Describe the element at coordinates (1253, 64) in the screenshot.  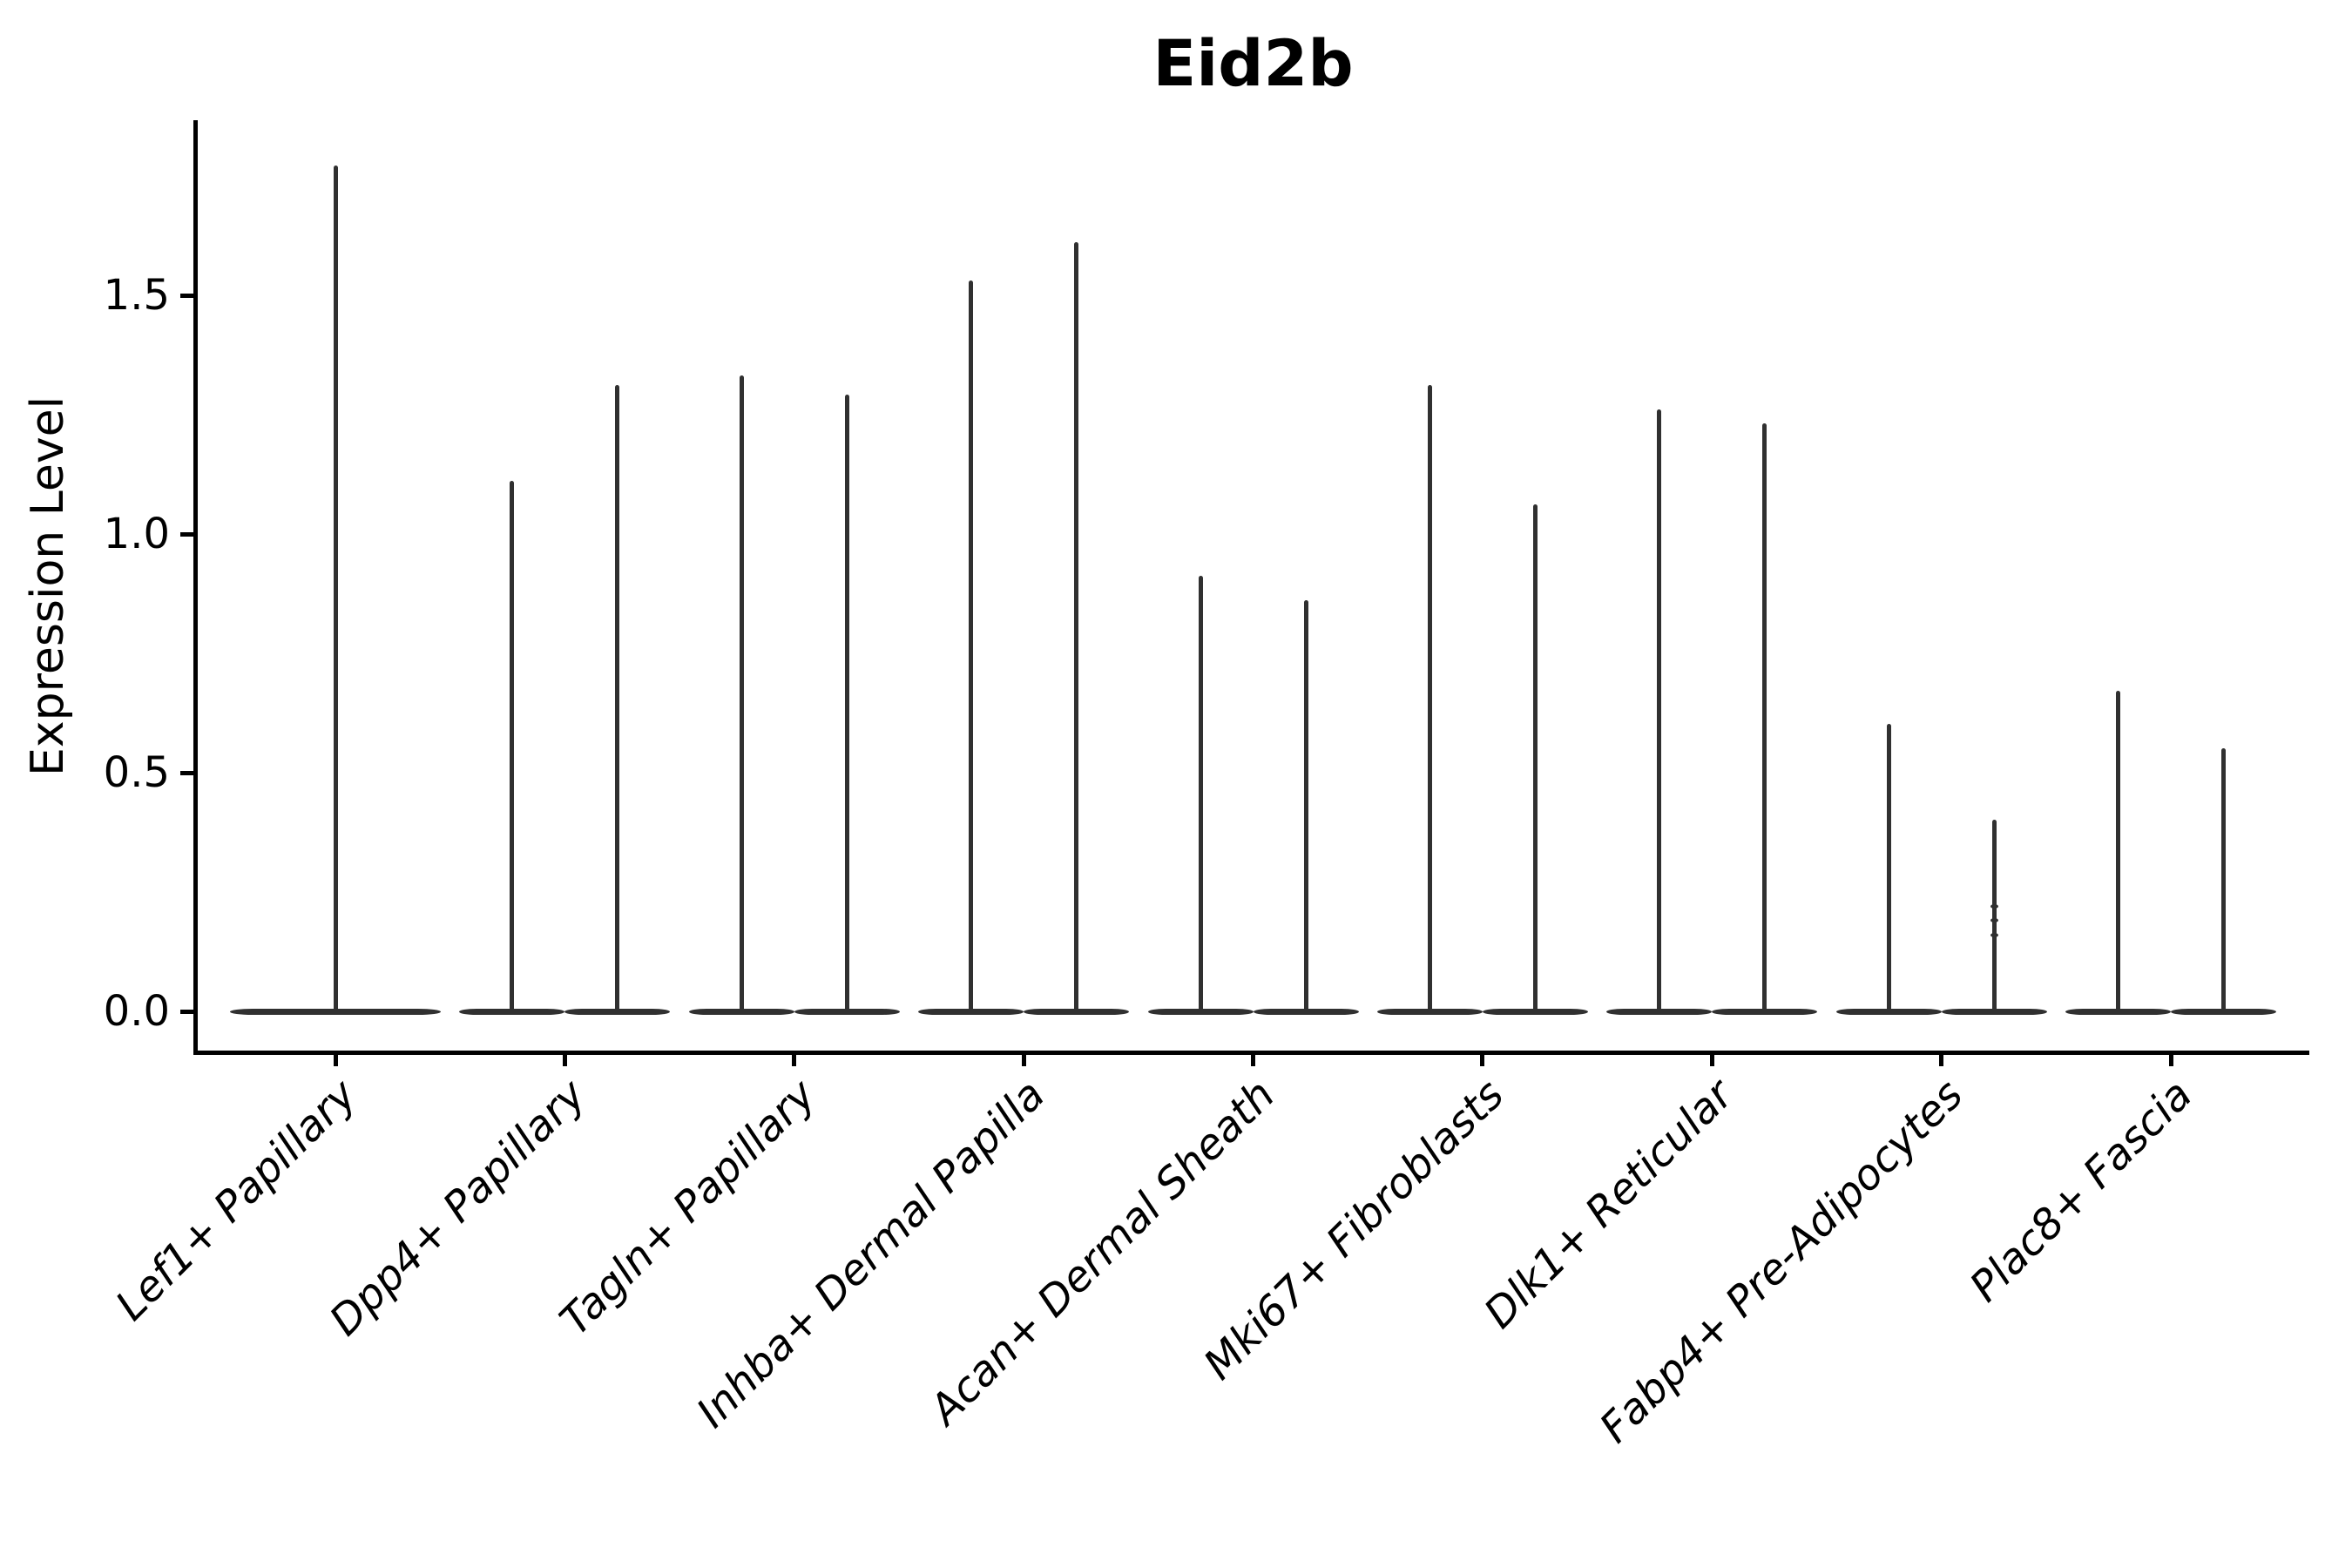
I see `plot-title: Eid2b` at that location.